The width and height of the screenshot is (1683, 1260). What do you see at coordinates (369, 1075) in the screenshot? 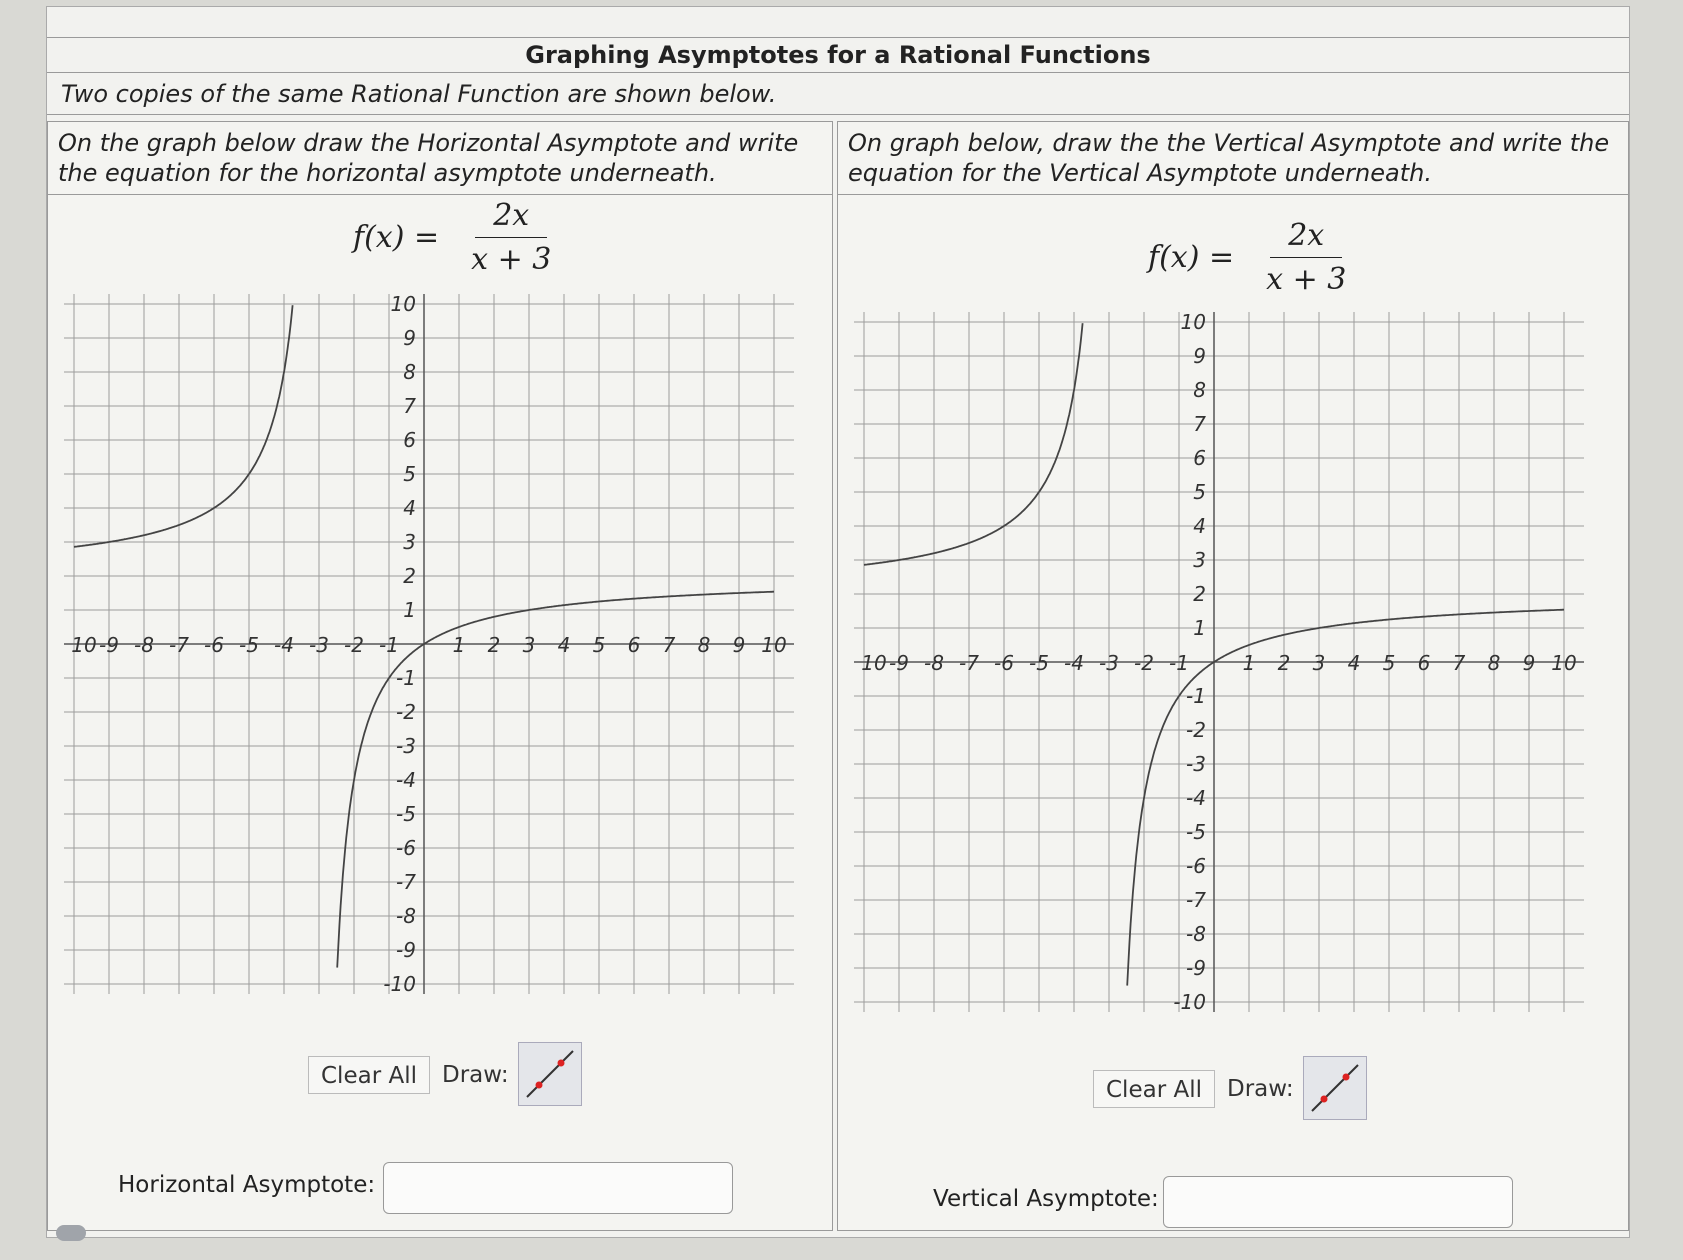
I see `left-clear-all-button: Clear All` at bounding box center [369, 1075].